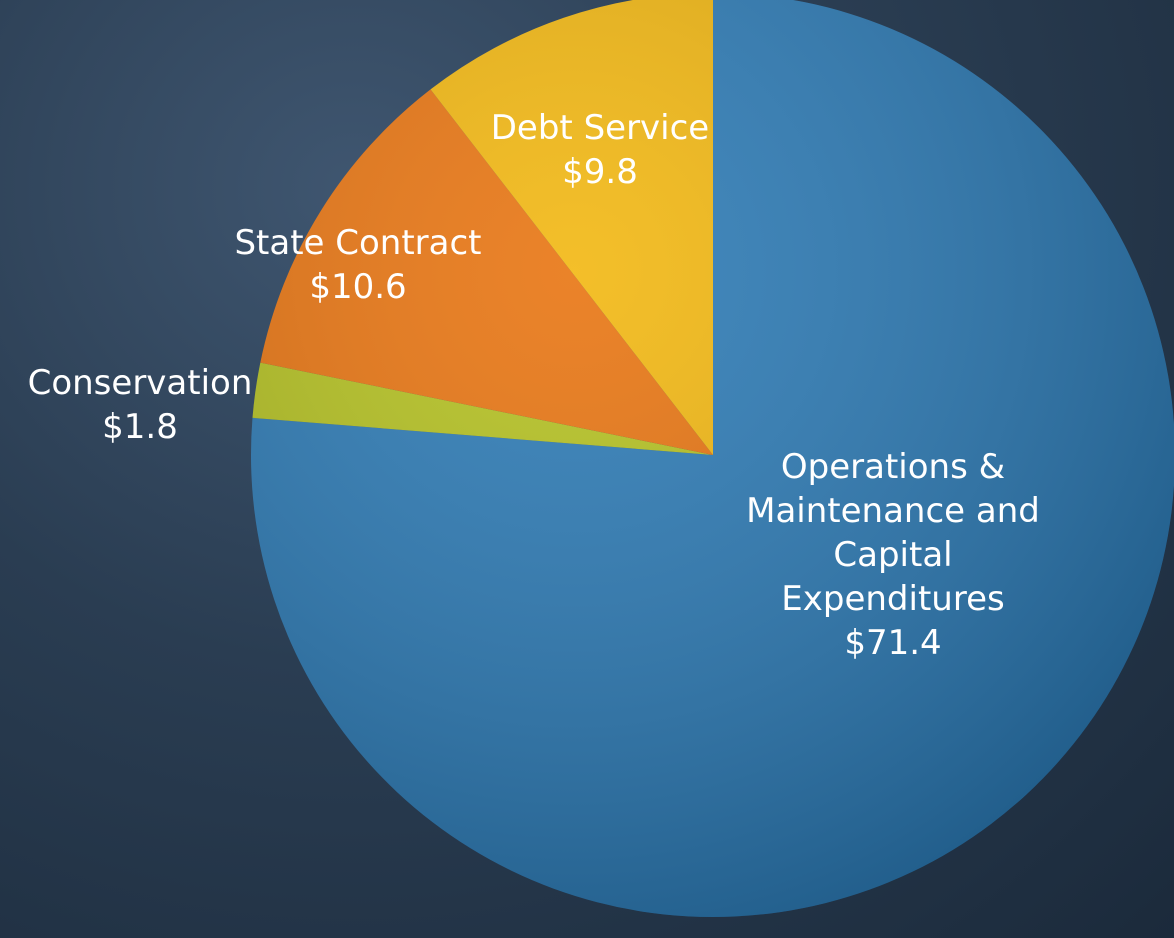 This screenshot has height=938, width=1174. What do you see at coordinates (600, 150) in the screenshot?
I see `slice-label: Debt Service $9.8` at bounding box center [600, 150].